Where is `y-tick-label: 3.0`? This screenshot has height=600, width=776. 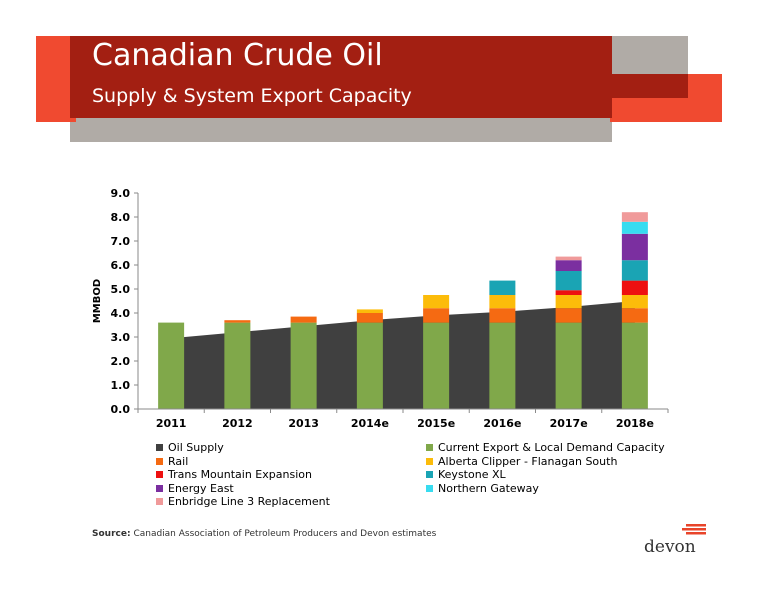 y-tick-label: 3.0 is located at coordinates (121, 337).